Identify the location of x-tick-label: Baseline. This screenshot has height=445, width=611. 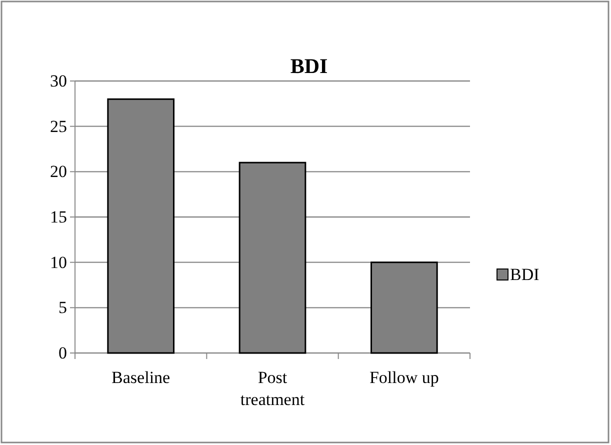
(141, 377).